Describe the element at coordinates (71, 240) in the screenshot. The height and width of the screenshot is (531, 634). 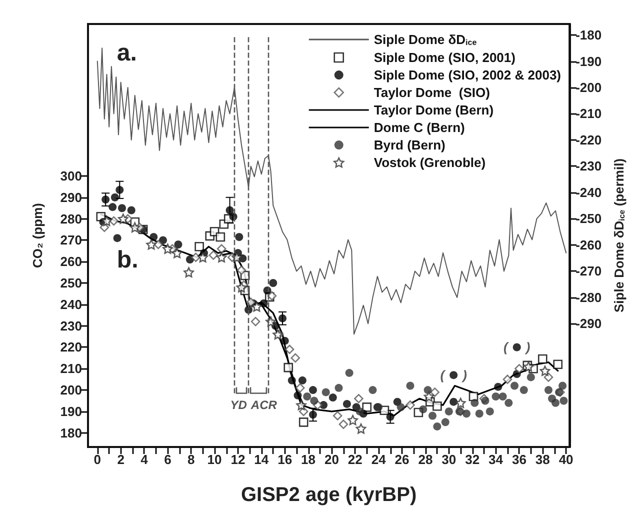
I see `y-tick-label: 270` at that location.